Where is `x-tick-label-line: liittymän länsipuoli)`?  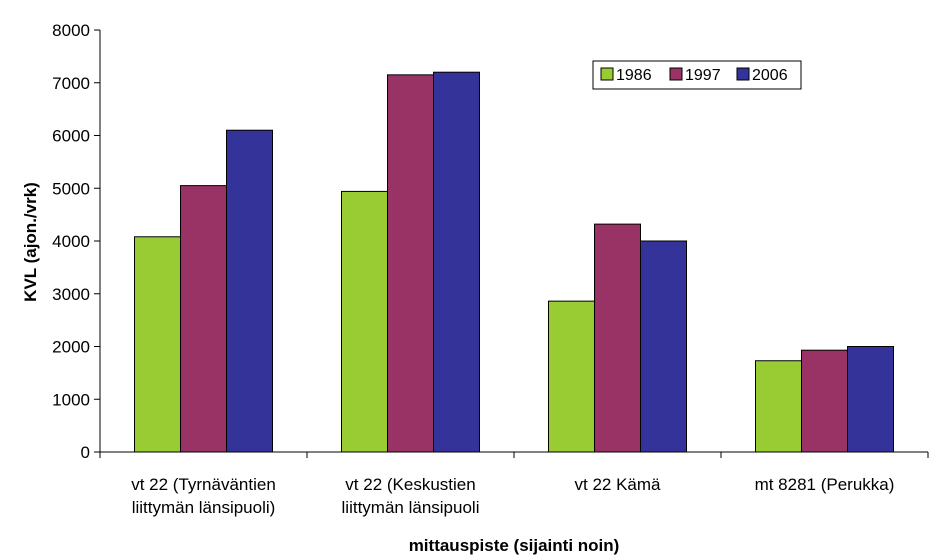
x-tick-label-line: liittymän länsipuoli) is located at coordinates (204, 507).